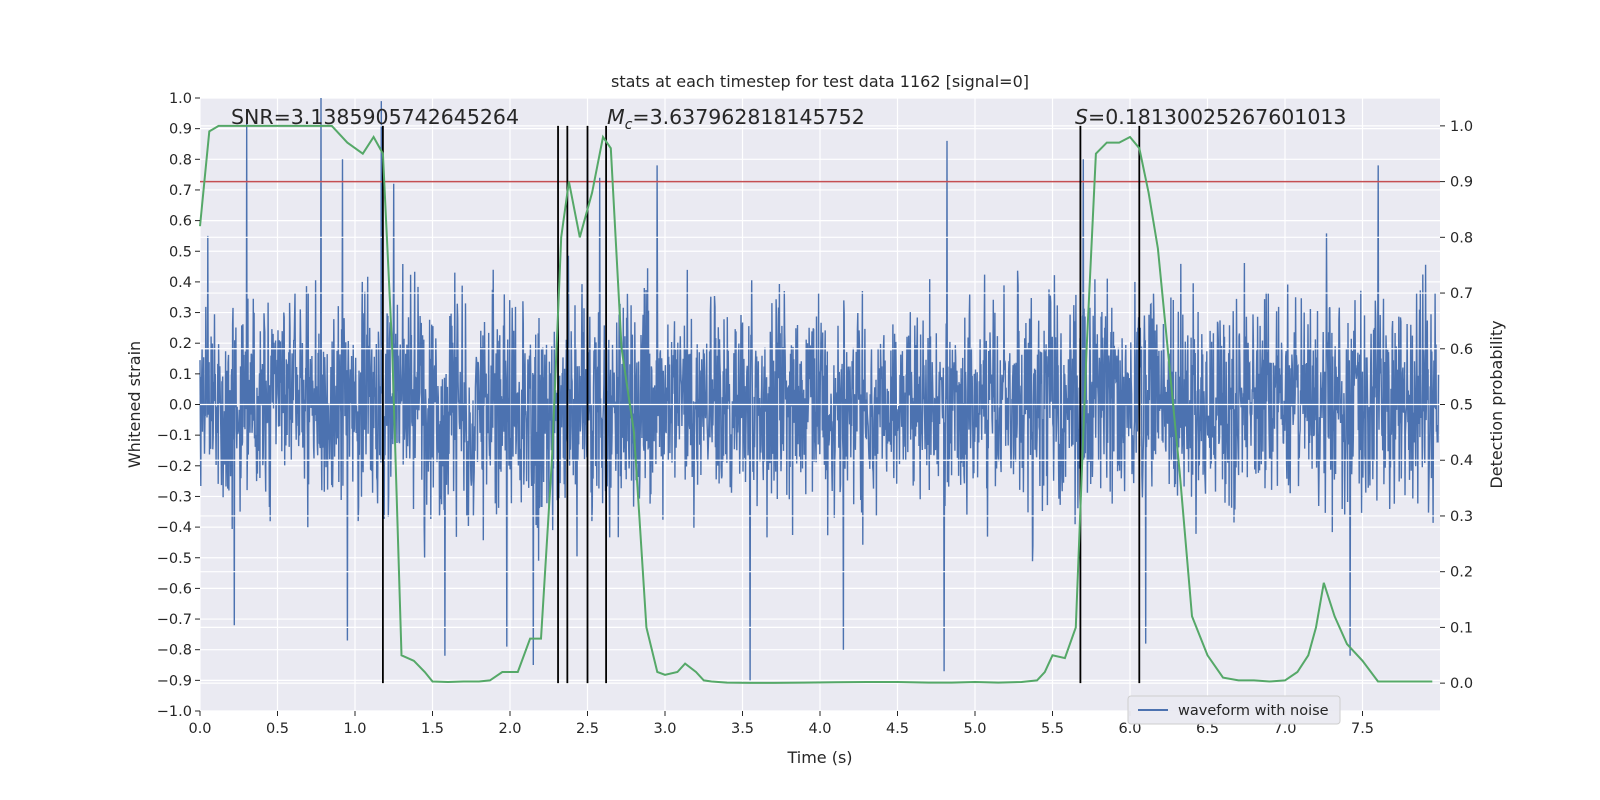  I want to click on y-right-tick-label: 0.1, so click(1461, 628).